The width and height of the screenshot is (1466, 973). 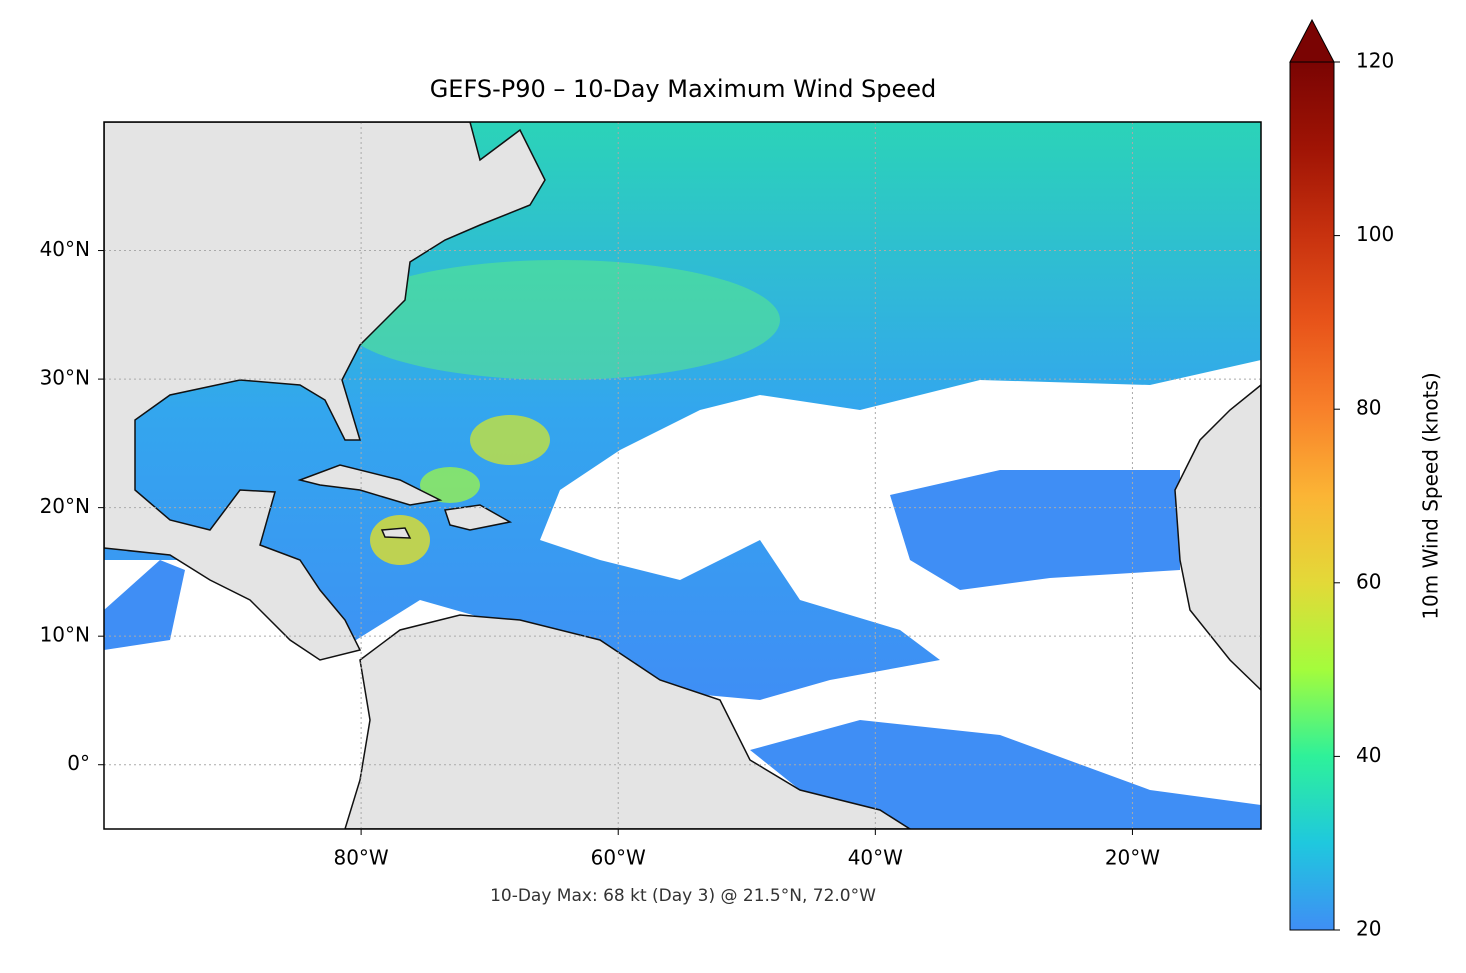 What do you see at coordinates (370, 485) in the screenshot?
I see `cuba` at bounding box center [370, 485].